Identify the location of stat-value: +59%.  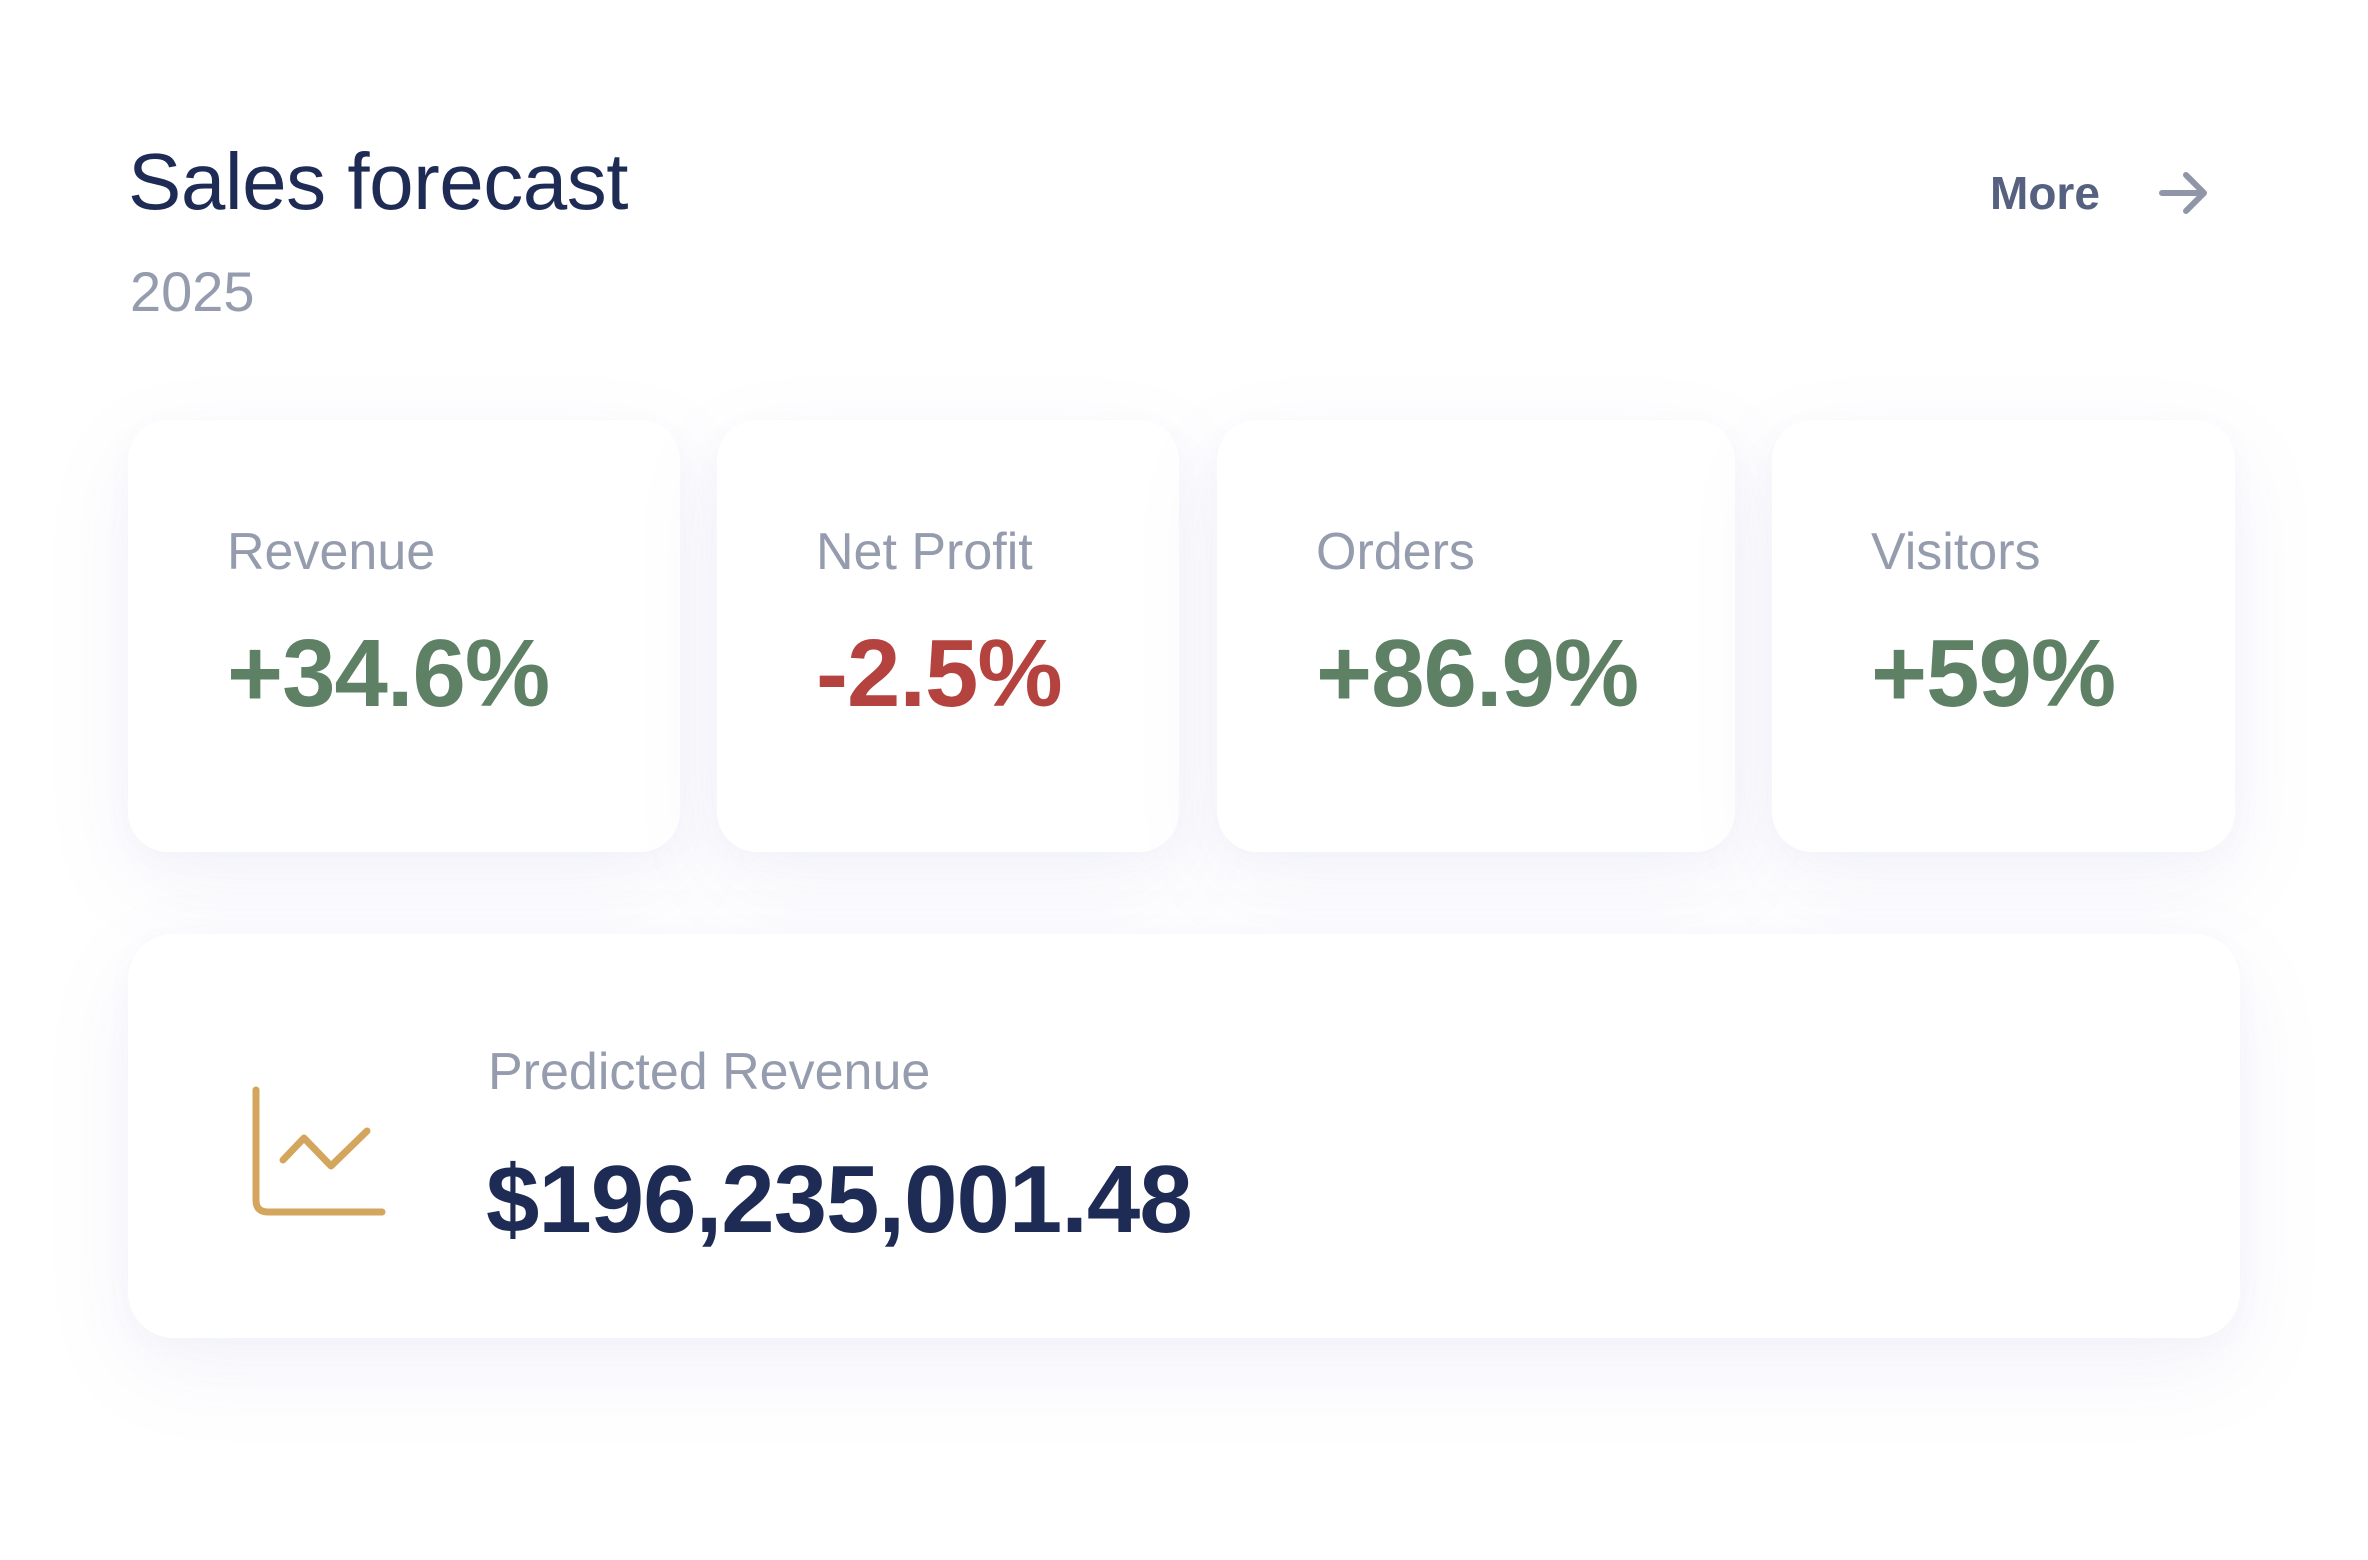
(1993, 673).